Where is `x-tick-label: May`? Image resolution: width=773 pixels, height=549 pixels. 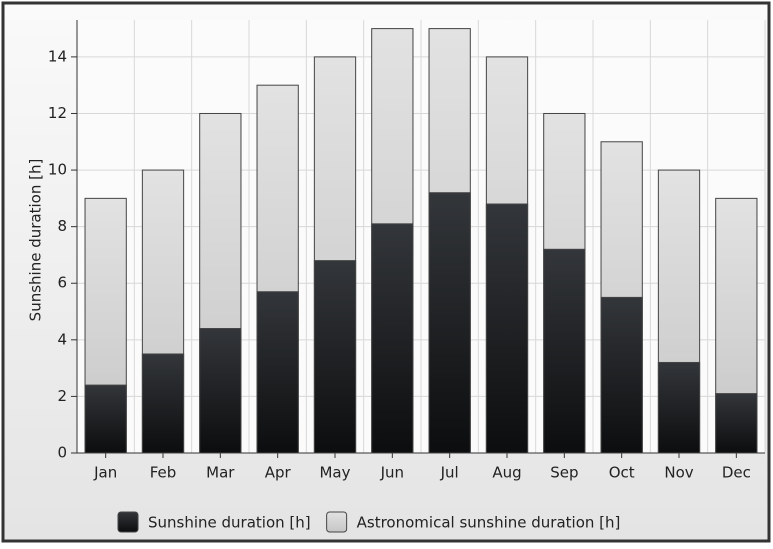 x-tick-label: May is located at coordinates (334, 473).